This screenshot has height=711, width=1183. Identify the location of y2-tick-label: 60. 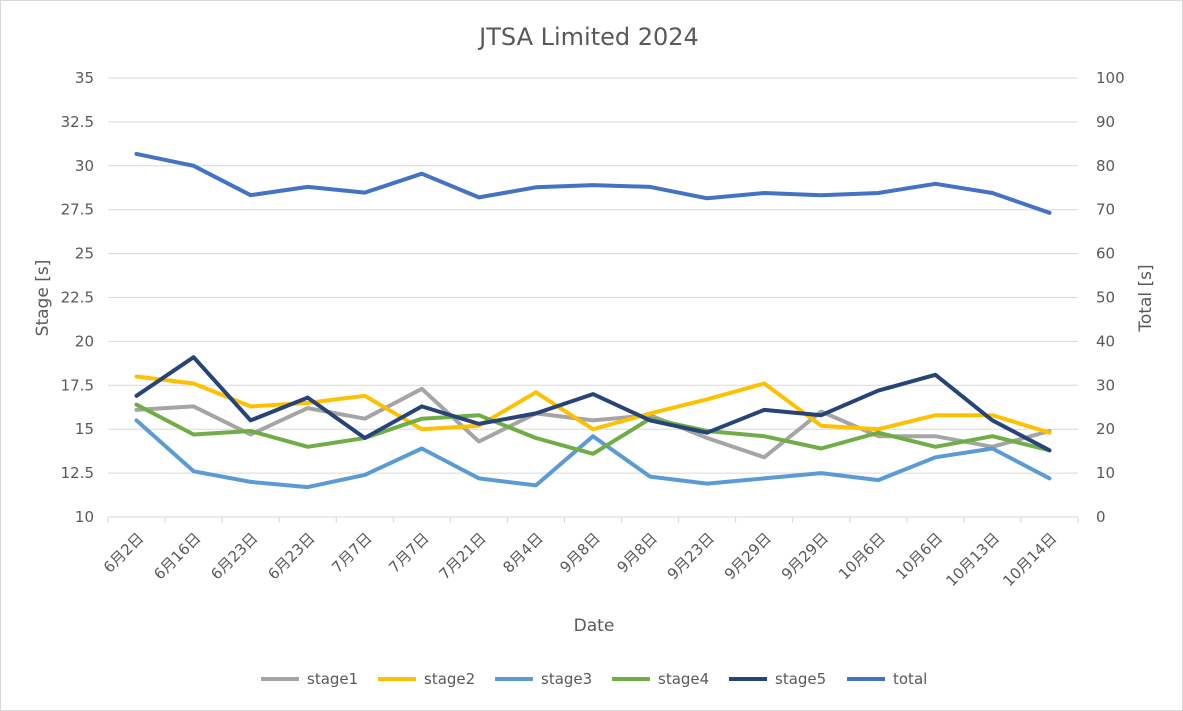
(1105, 254).